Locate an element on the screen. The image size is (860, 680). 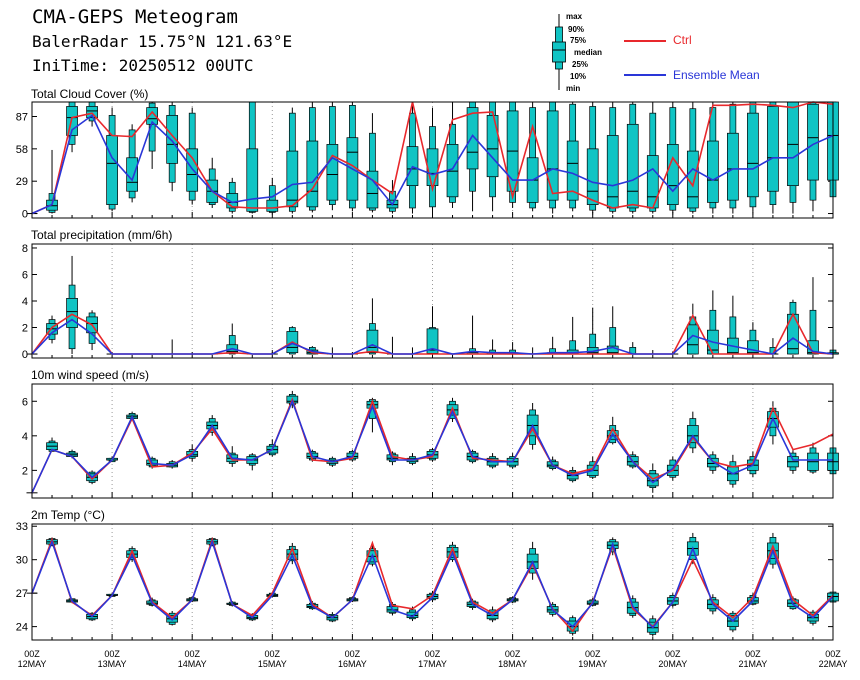
x-tick-label-date: 20MAY is located at coordinates (672, 664).